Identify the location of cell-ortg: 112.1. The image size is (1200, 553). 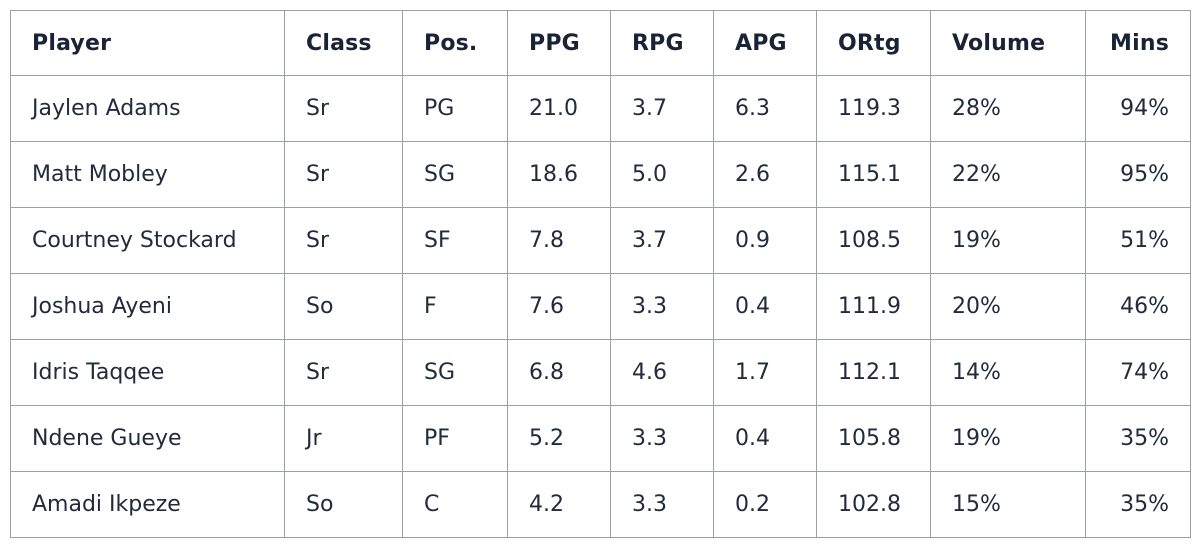
(873, 372).